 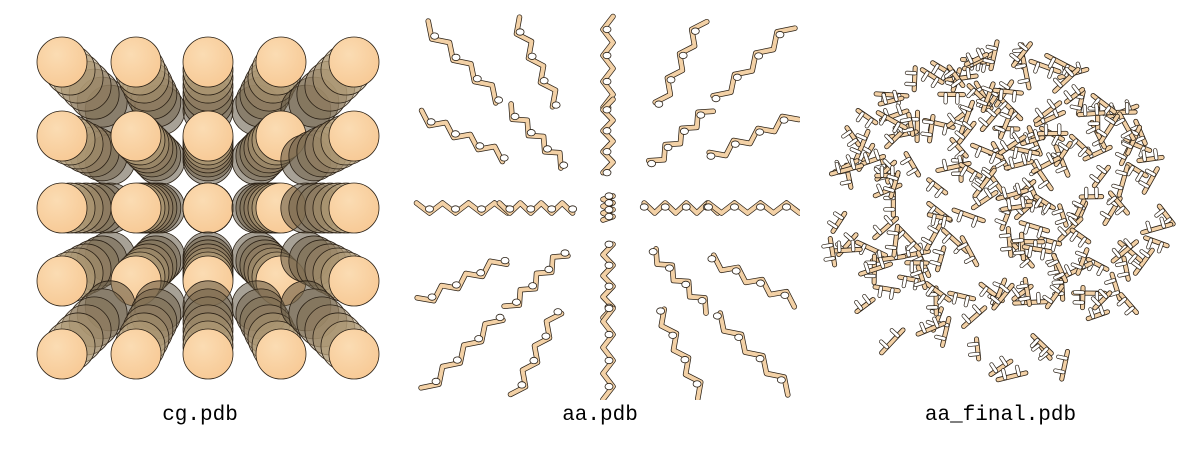 What do you see at coordinates (1000, 415) in the screenshot?
I see `caption-aa-final: aa_final.pdb` at bounding box center [1000, 415].